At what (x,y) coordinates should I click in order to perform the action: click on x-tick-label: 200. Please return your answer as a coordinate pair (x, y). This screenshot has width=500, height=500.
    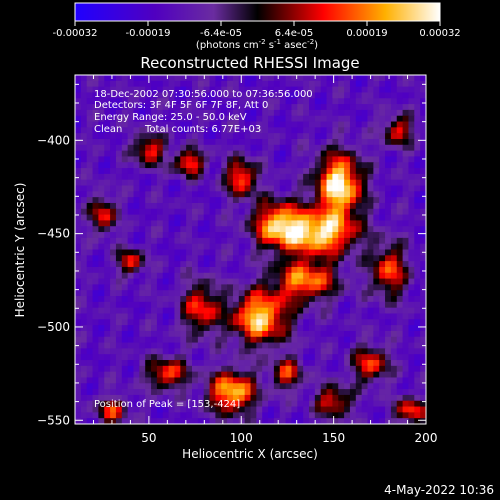
    Looking at the image, I should click on (426, 438).